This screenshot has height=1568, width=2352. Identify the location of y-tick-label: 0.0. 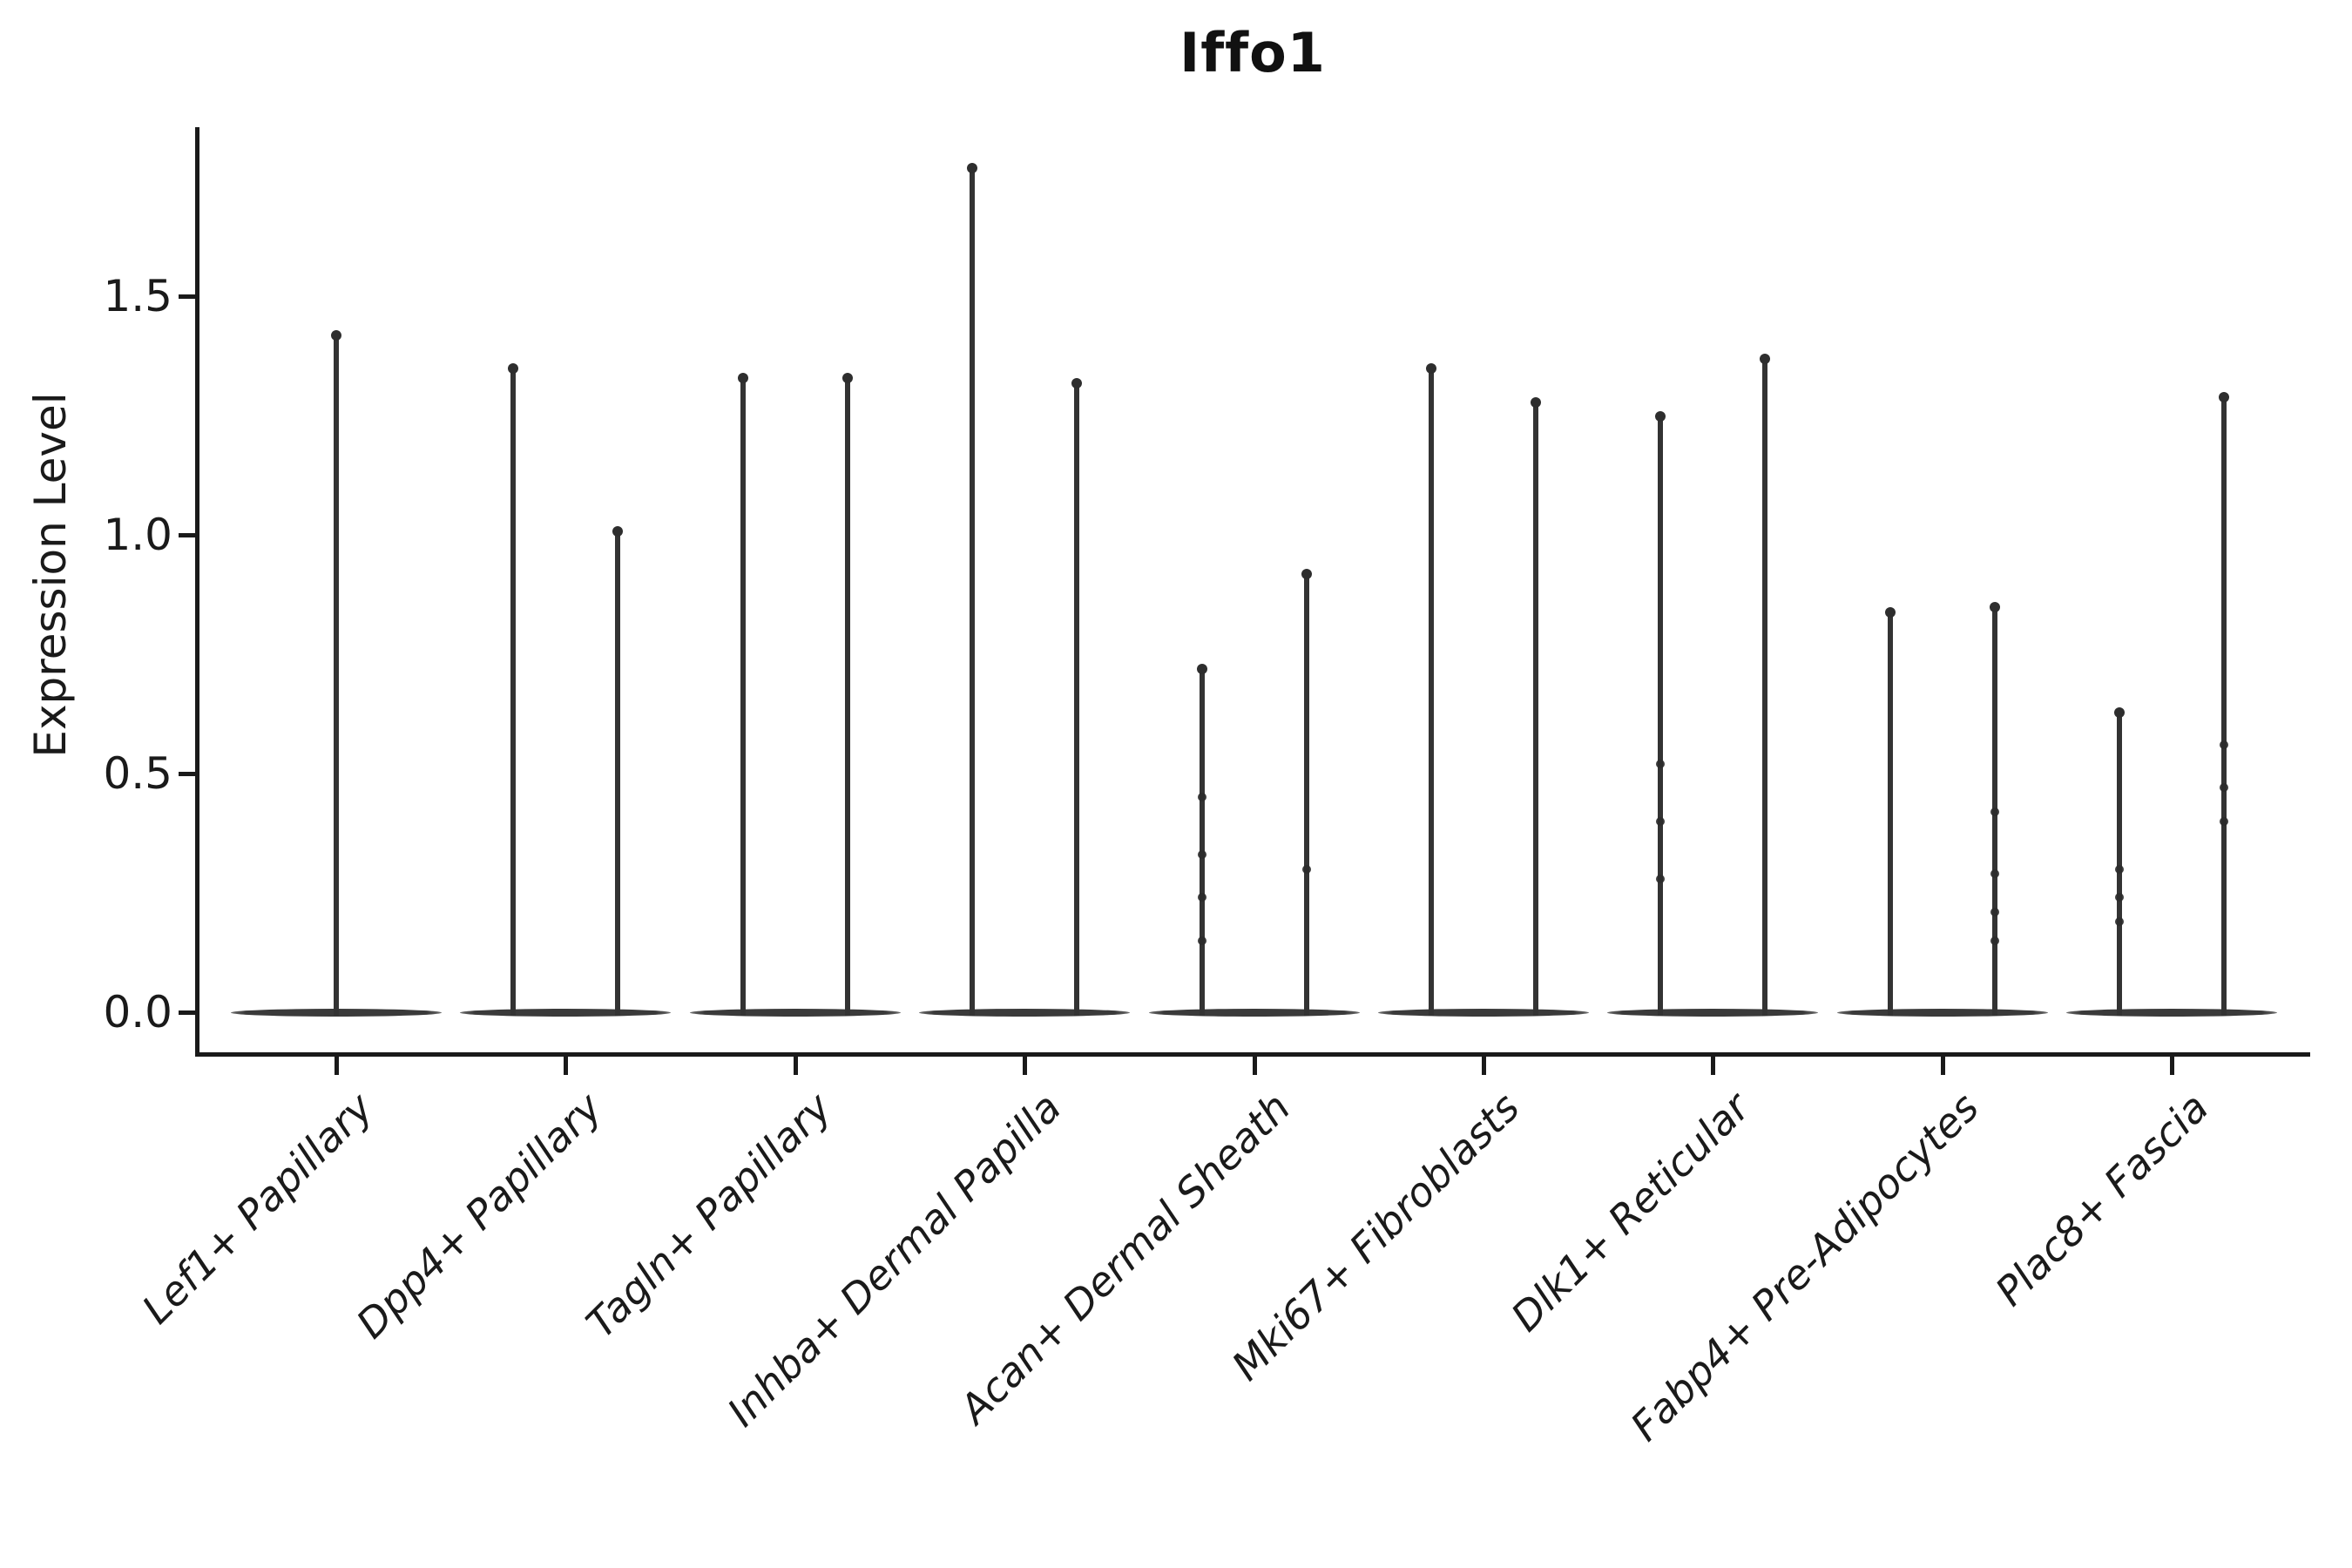
(137, 1012).